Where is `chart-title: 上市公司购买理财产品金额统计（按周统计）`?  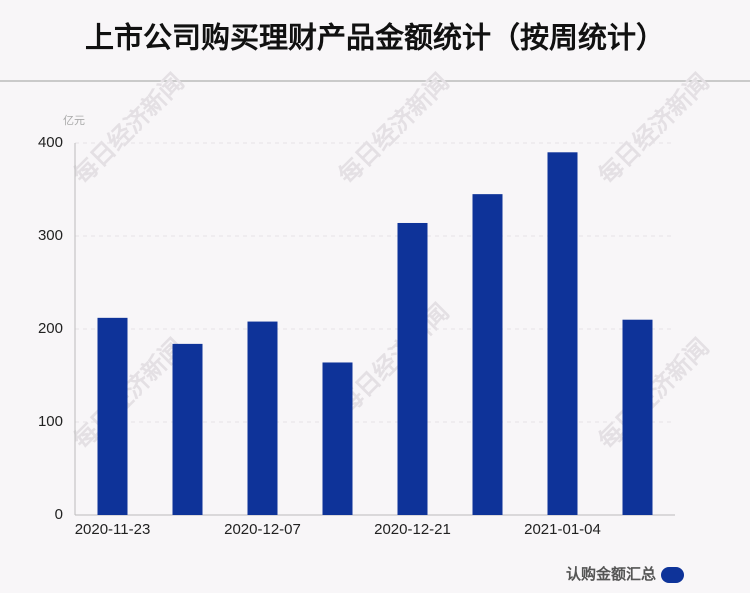 chart-title: 上市公司购买理财产品金额统计（按周统计） is located at coordinates (375, 38).